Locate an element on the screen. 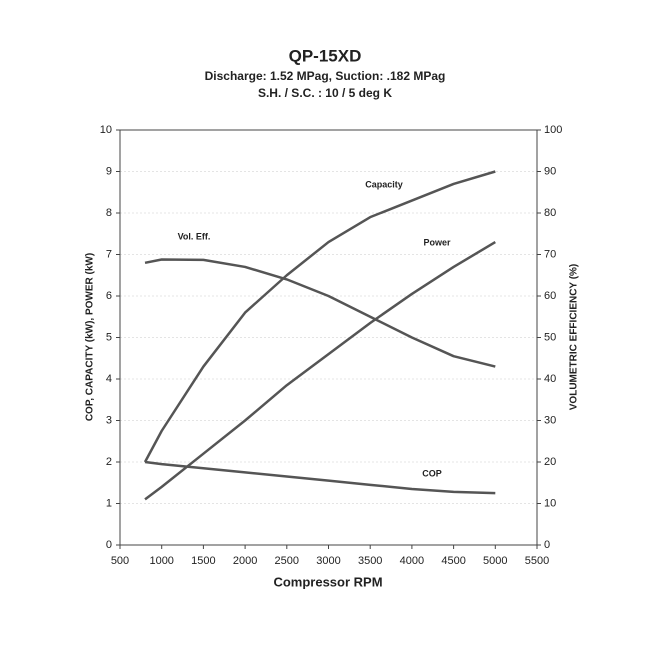 This screenshot has width=650, height=650. x-tick-label: 1500 is located at coordinates (203, 561).